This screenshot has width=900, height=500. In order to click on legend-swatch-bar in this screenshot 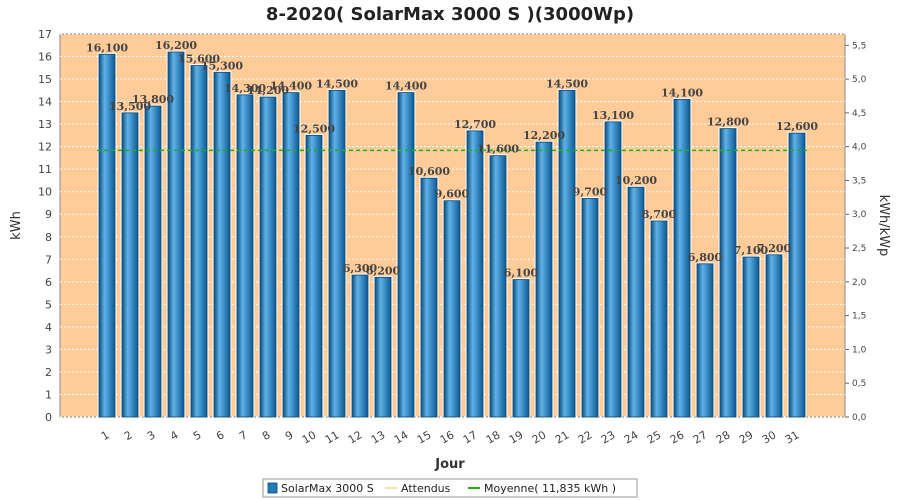, I will do `click(272, 488)`.